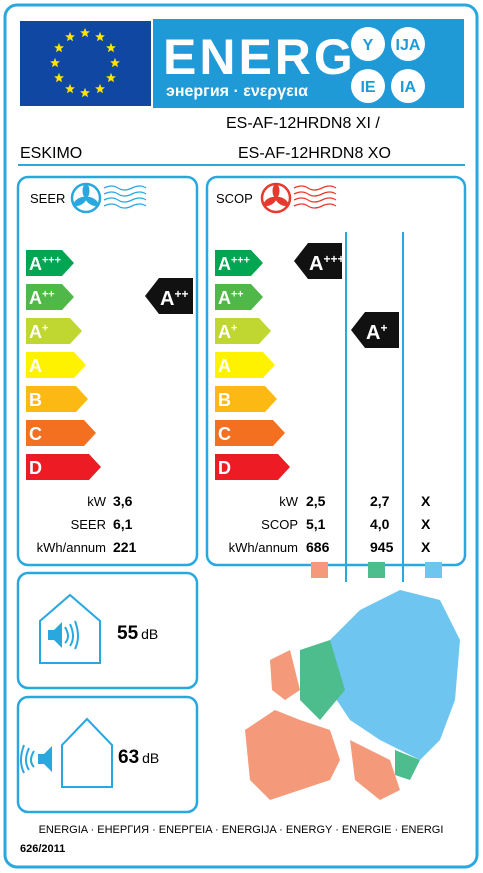 Image resolution: width=483 pixels, height=873 pixels. What do you see at coordinates (35, 468) in the screenshot?
I see `class-label: D` at bounding box center [35, 468].